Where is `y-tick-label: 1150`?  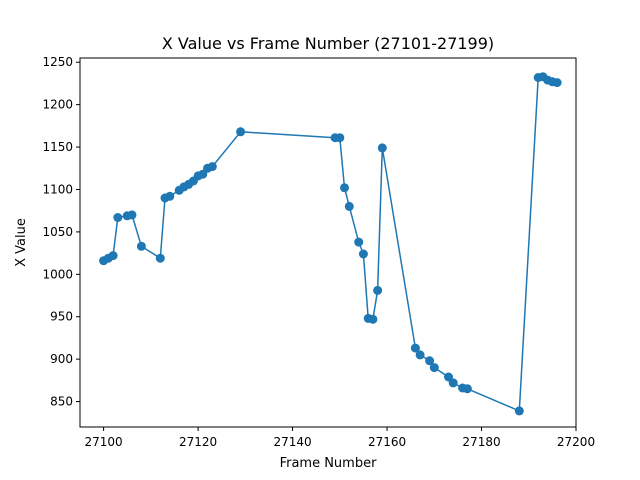 y-tick-label: 1150 is located at coordinates (57, 147).